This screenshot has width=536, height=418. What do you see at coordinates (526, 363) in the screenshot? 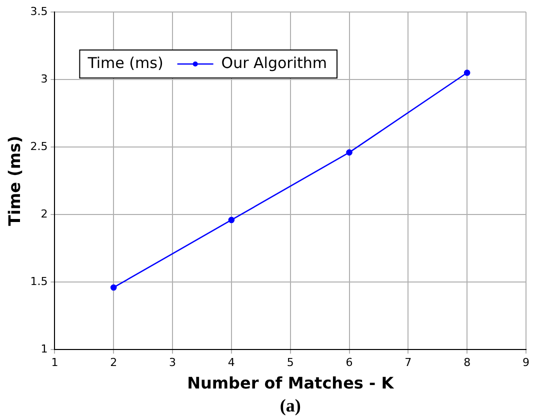
I see `x-tick-label: 9` at bounding box center [526, 363].